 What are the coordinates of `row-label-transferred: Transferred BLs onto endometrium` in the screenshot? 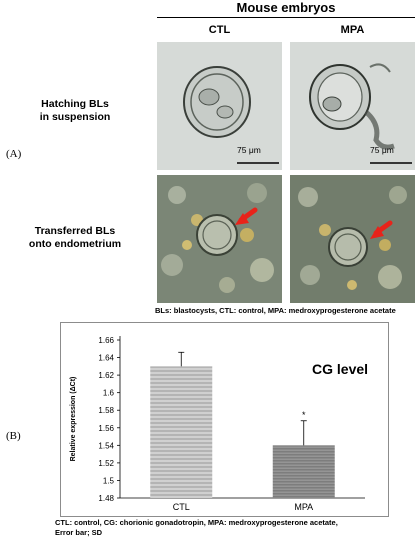 It's located at (75, 238).